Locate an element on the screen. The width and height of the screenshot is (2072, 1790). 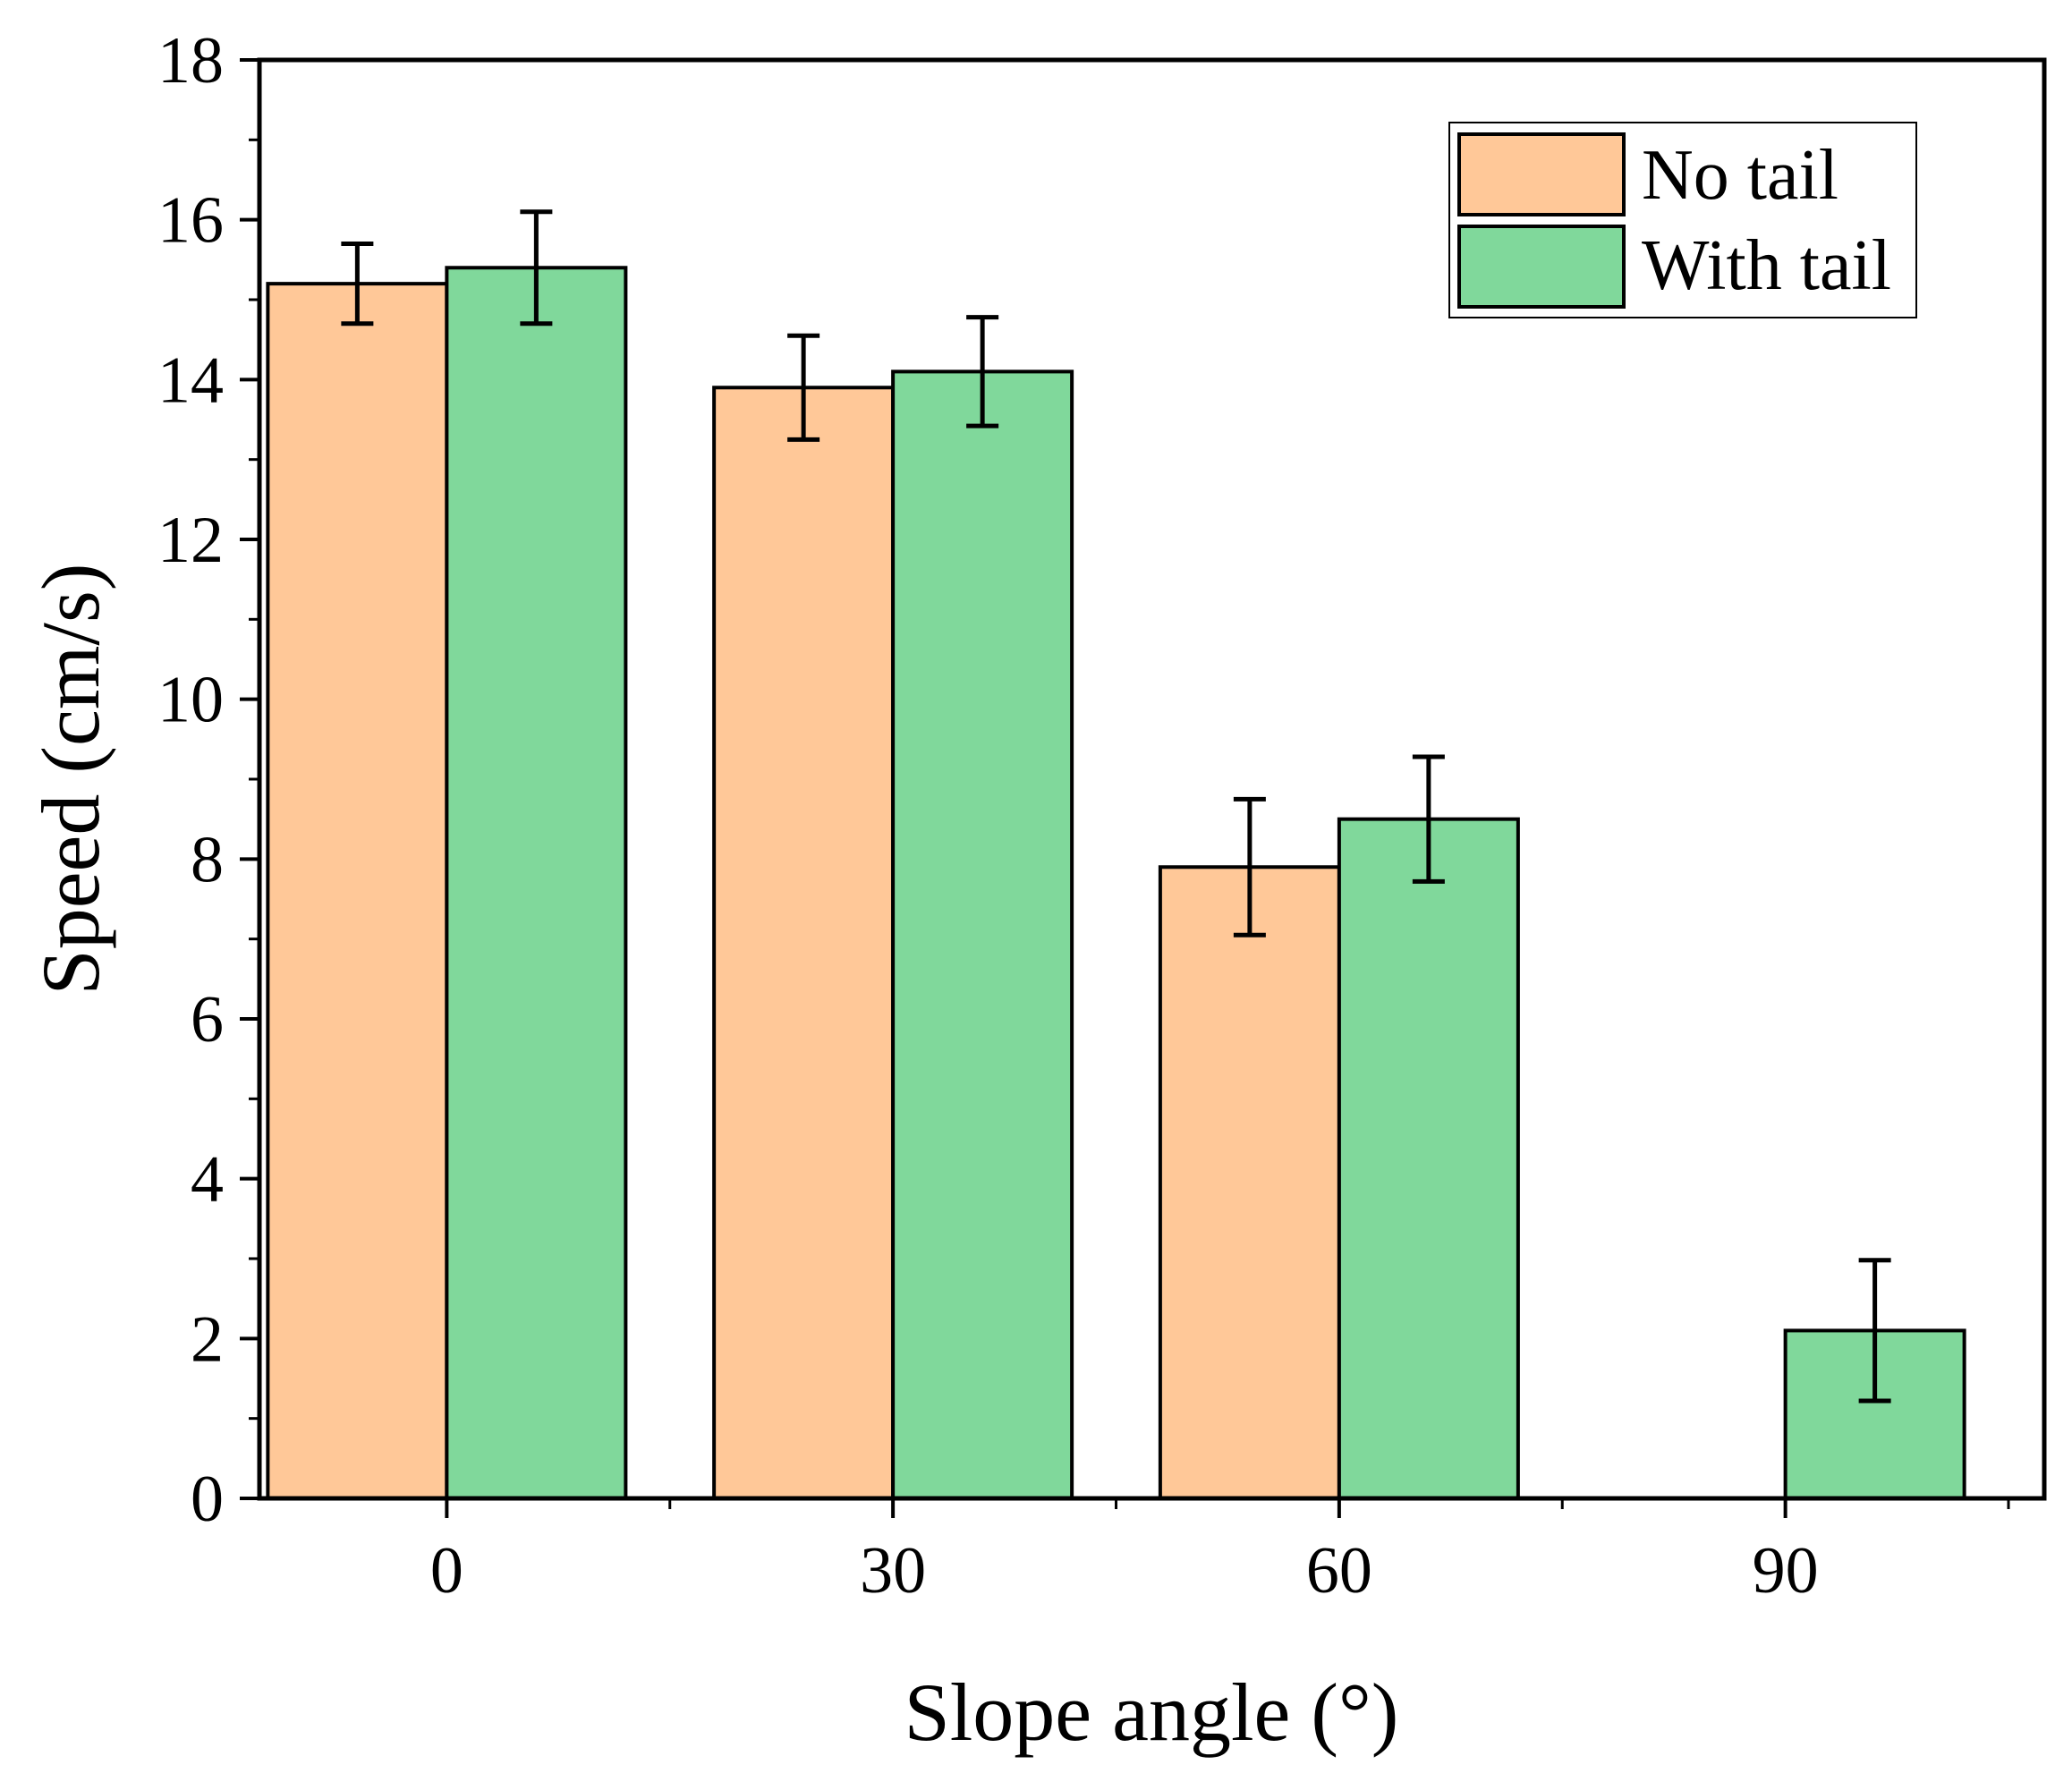
x-axis-title: Slope angle (°) is located at coordinates (1151, 1713).